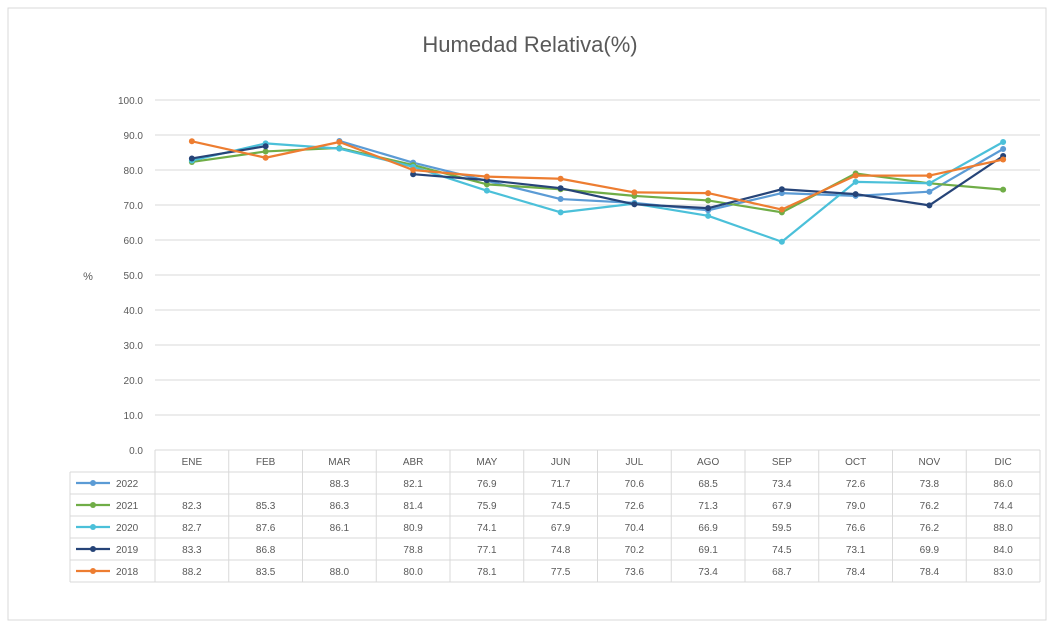 The height and width of the screenshot is (628, 1054). Describe the element at coordinates (130, 101) in the screenshot. I see `y-tick-label: 100.0` at that location.